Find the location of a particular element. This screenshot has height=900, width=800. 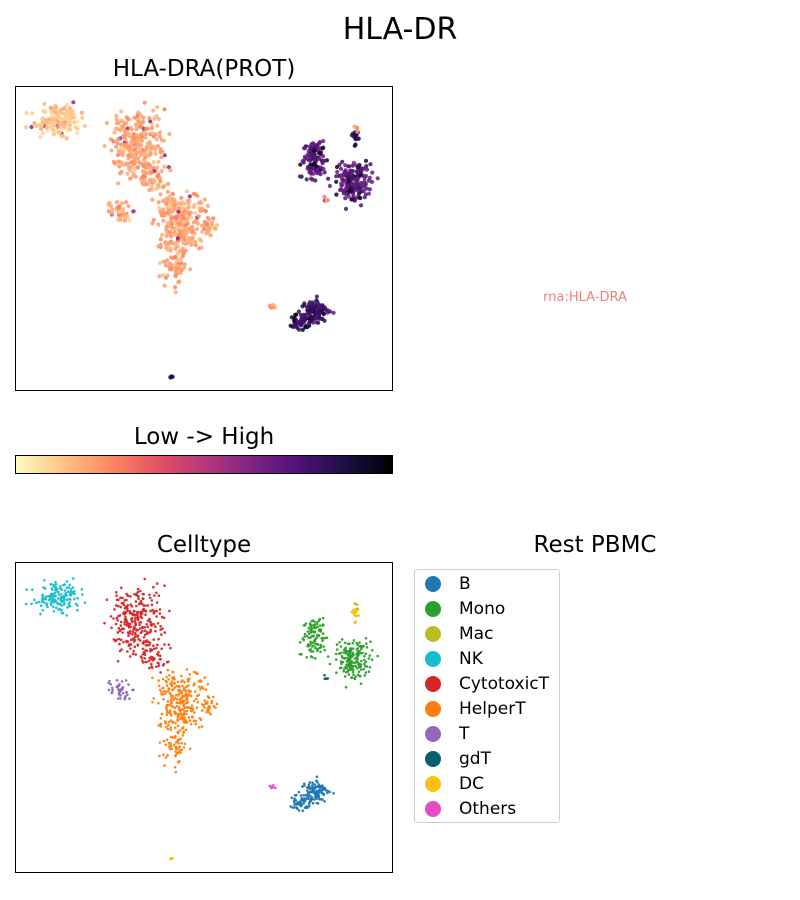

celltype-panel-title: Celltype is located at coordinates (204, 545).